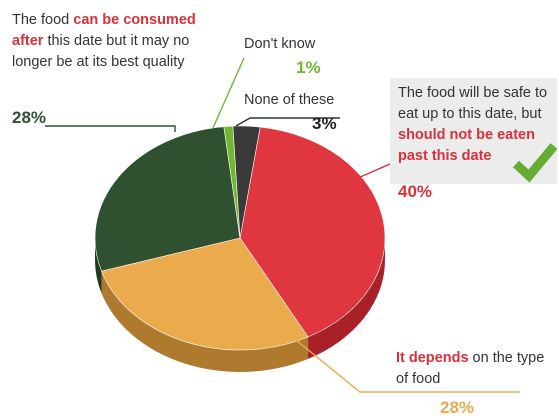 The width and height of the screenshot is (559, 418). Describe the element at coordinates (415, 191) in the screenshot. I see `pct-safe: 40%` at that location.